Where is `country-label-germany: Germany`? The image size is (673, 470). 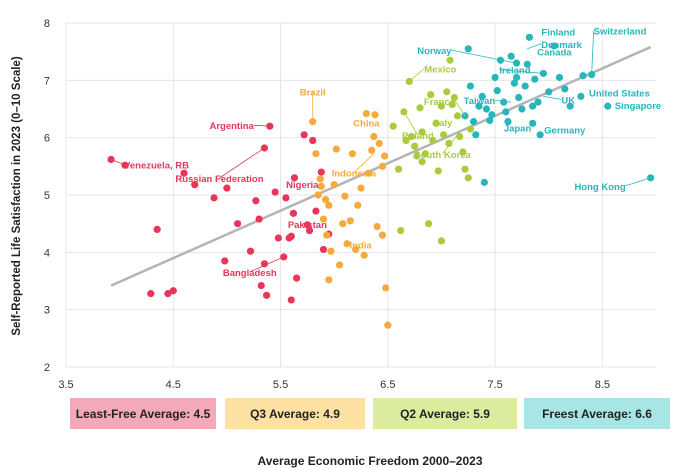 country-label-germany: Germany is located at coordinates (565, 131).